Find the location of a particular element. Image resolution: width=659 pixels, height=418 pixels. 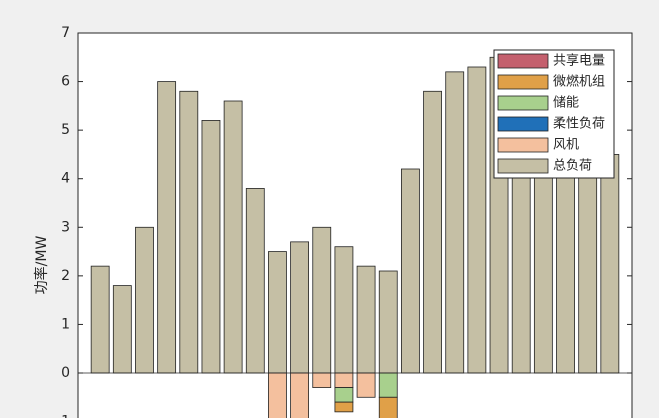

legend-label: 风机 is located at coordinates (566, 145).